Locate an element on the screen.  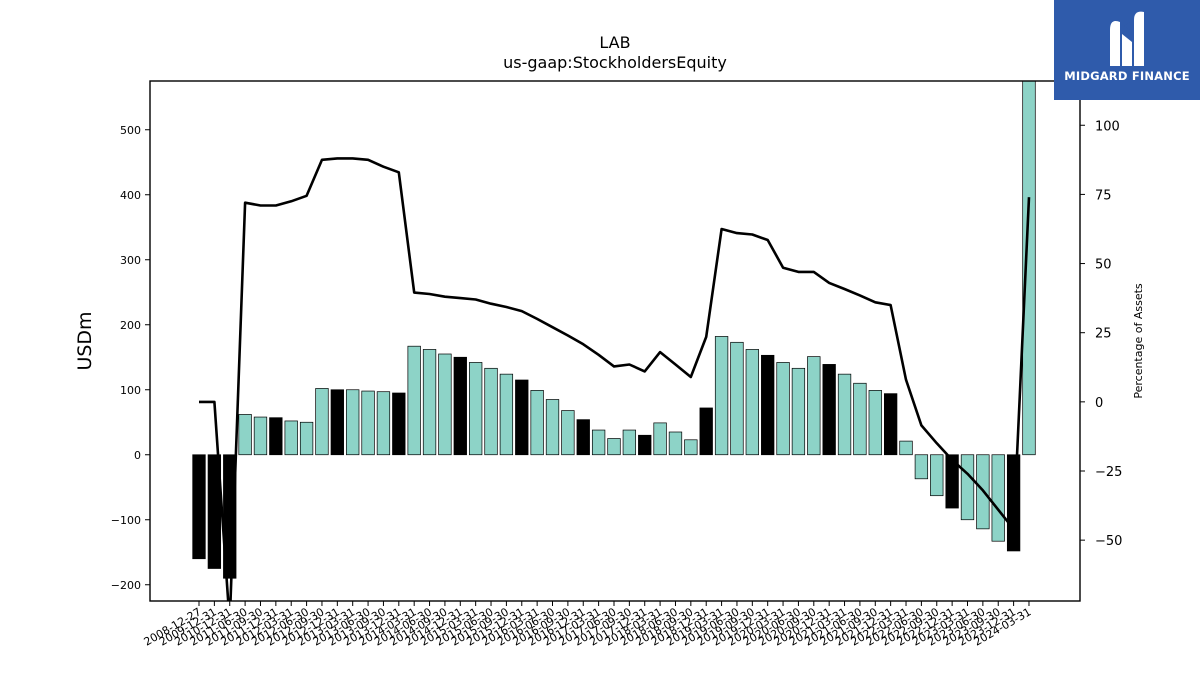
y2-tick-label: −50 is located at coordinates (1108, 541).